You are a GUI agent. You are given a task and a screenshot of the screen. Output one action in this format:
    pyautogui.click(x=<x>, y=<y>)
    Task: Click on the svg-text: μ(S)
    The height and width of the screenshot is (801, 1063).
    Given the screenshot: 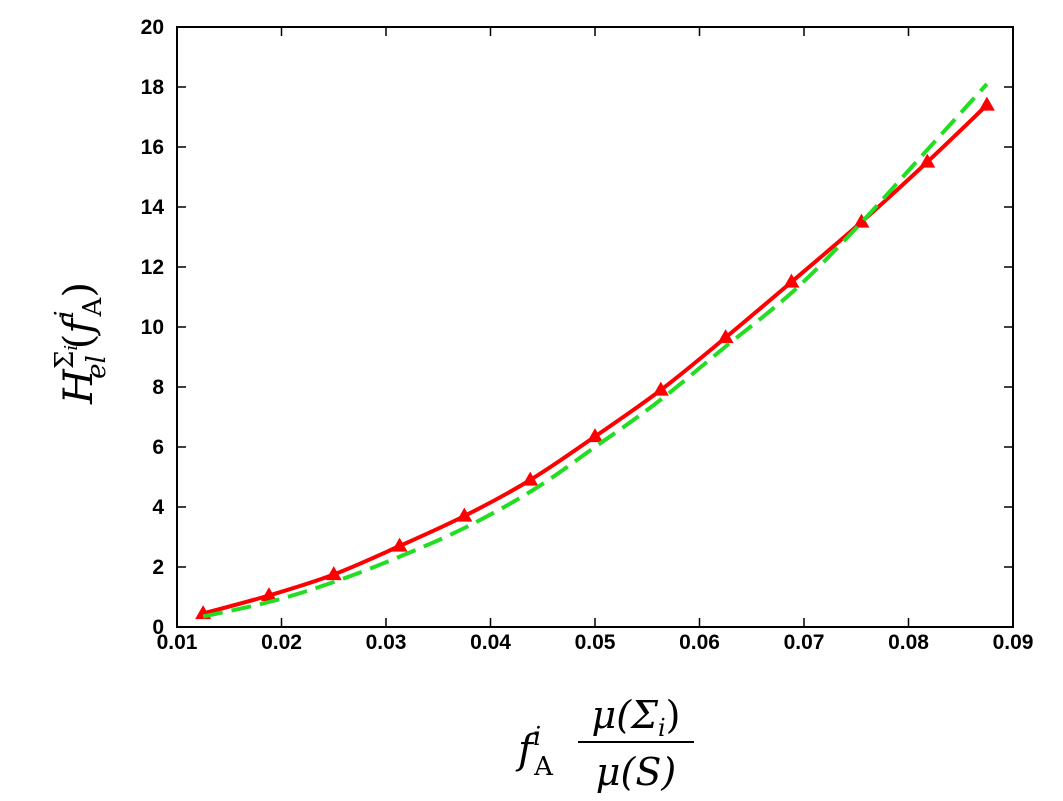 What is the action you would take?
    pyautogui.click(x=636, y=772)
    